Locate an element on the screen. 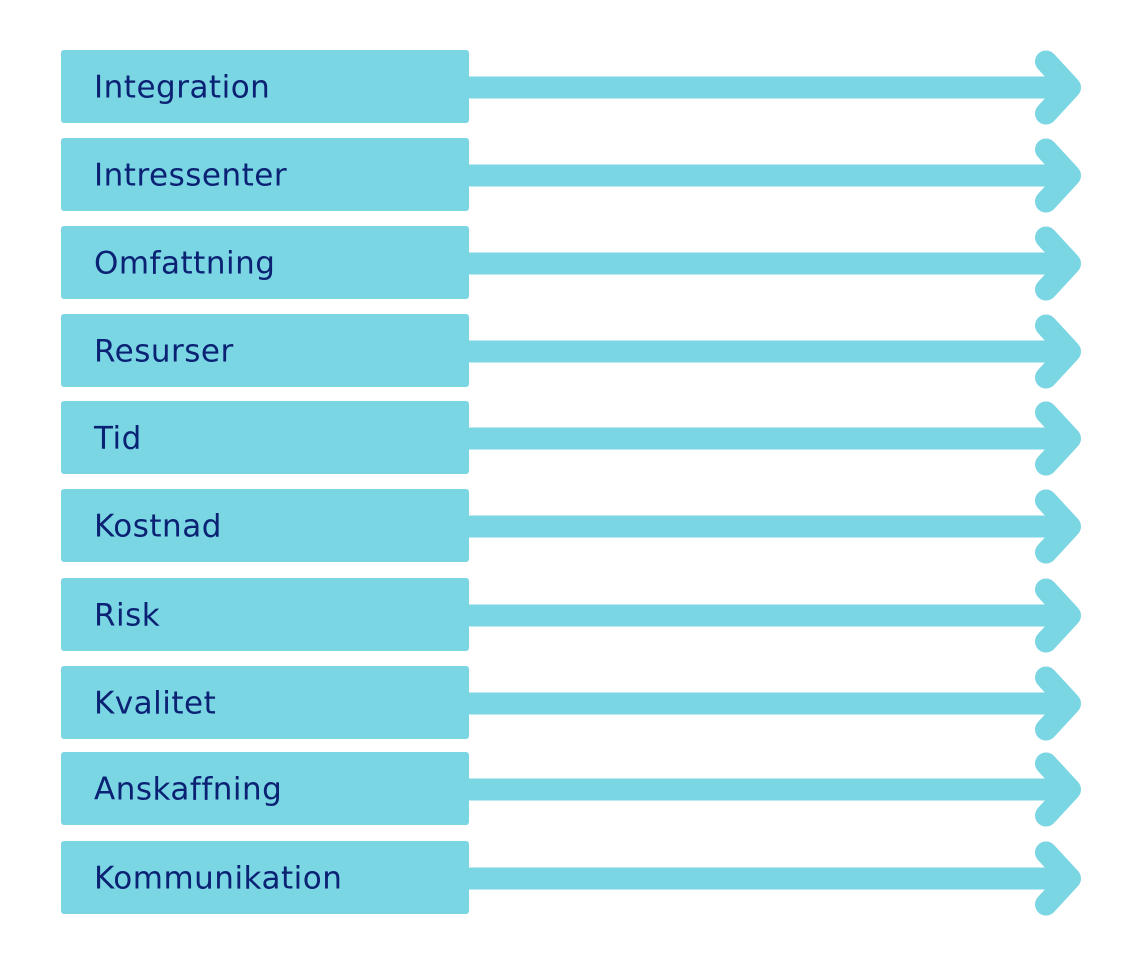 Image resolution: width=1132 pixels, height=957 pixels. row-risk: Risk is located at coordinates (571, 615).